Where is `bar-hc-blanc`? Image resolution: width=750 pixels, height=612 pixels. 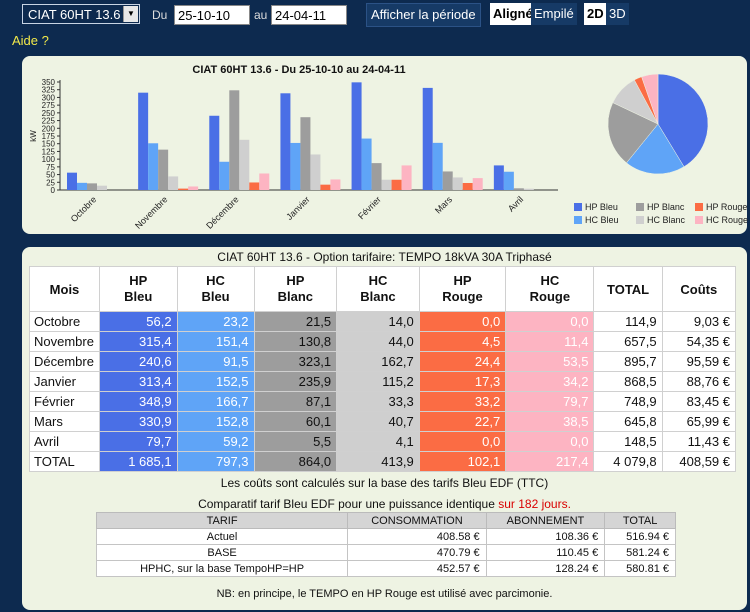 bar-hc-blanc is located at coordinates (315, 172).